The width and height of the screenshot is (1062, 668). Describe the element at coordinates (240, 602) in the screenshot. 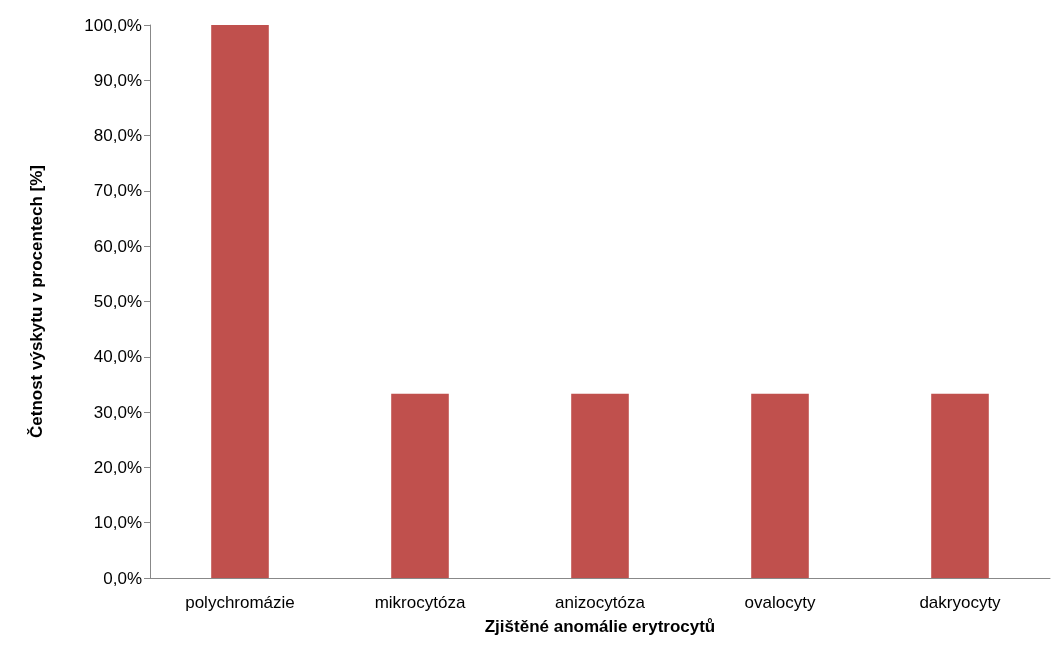

I see `x-tick-label: polychromázie` at that location.